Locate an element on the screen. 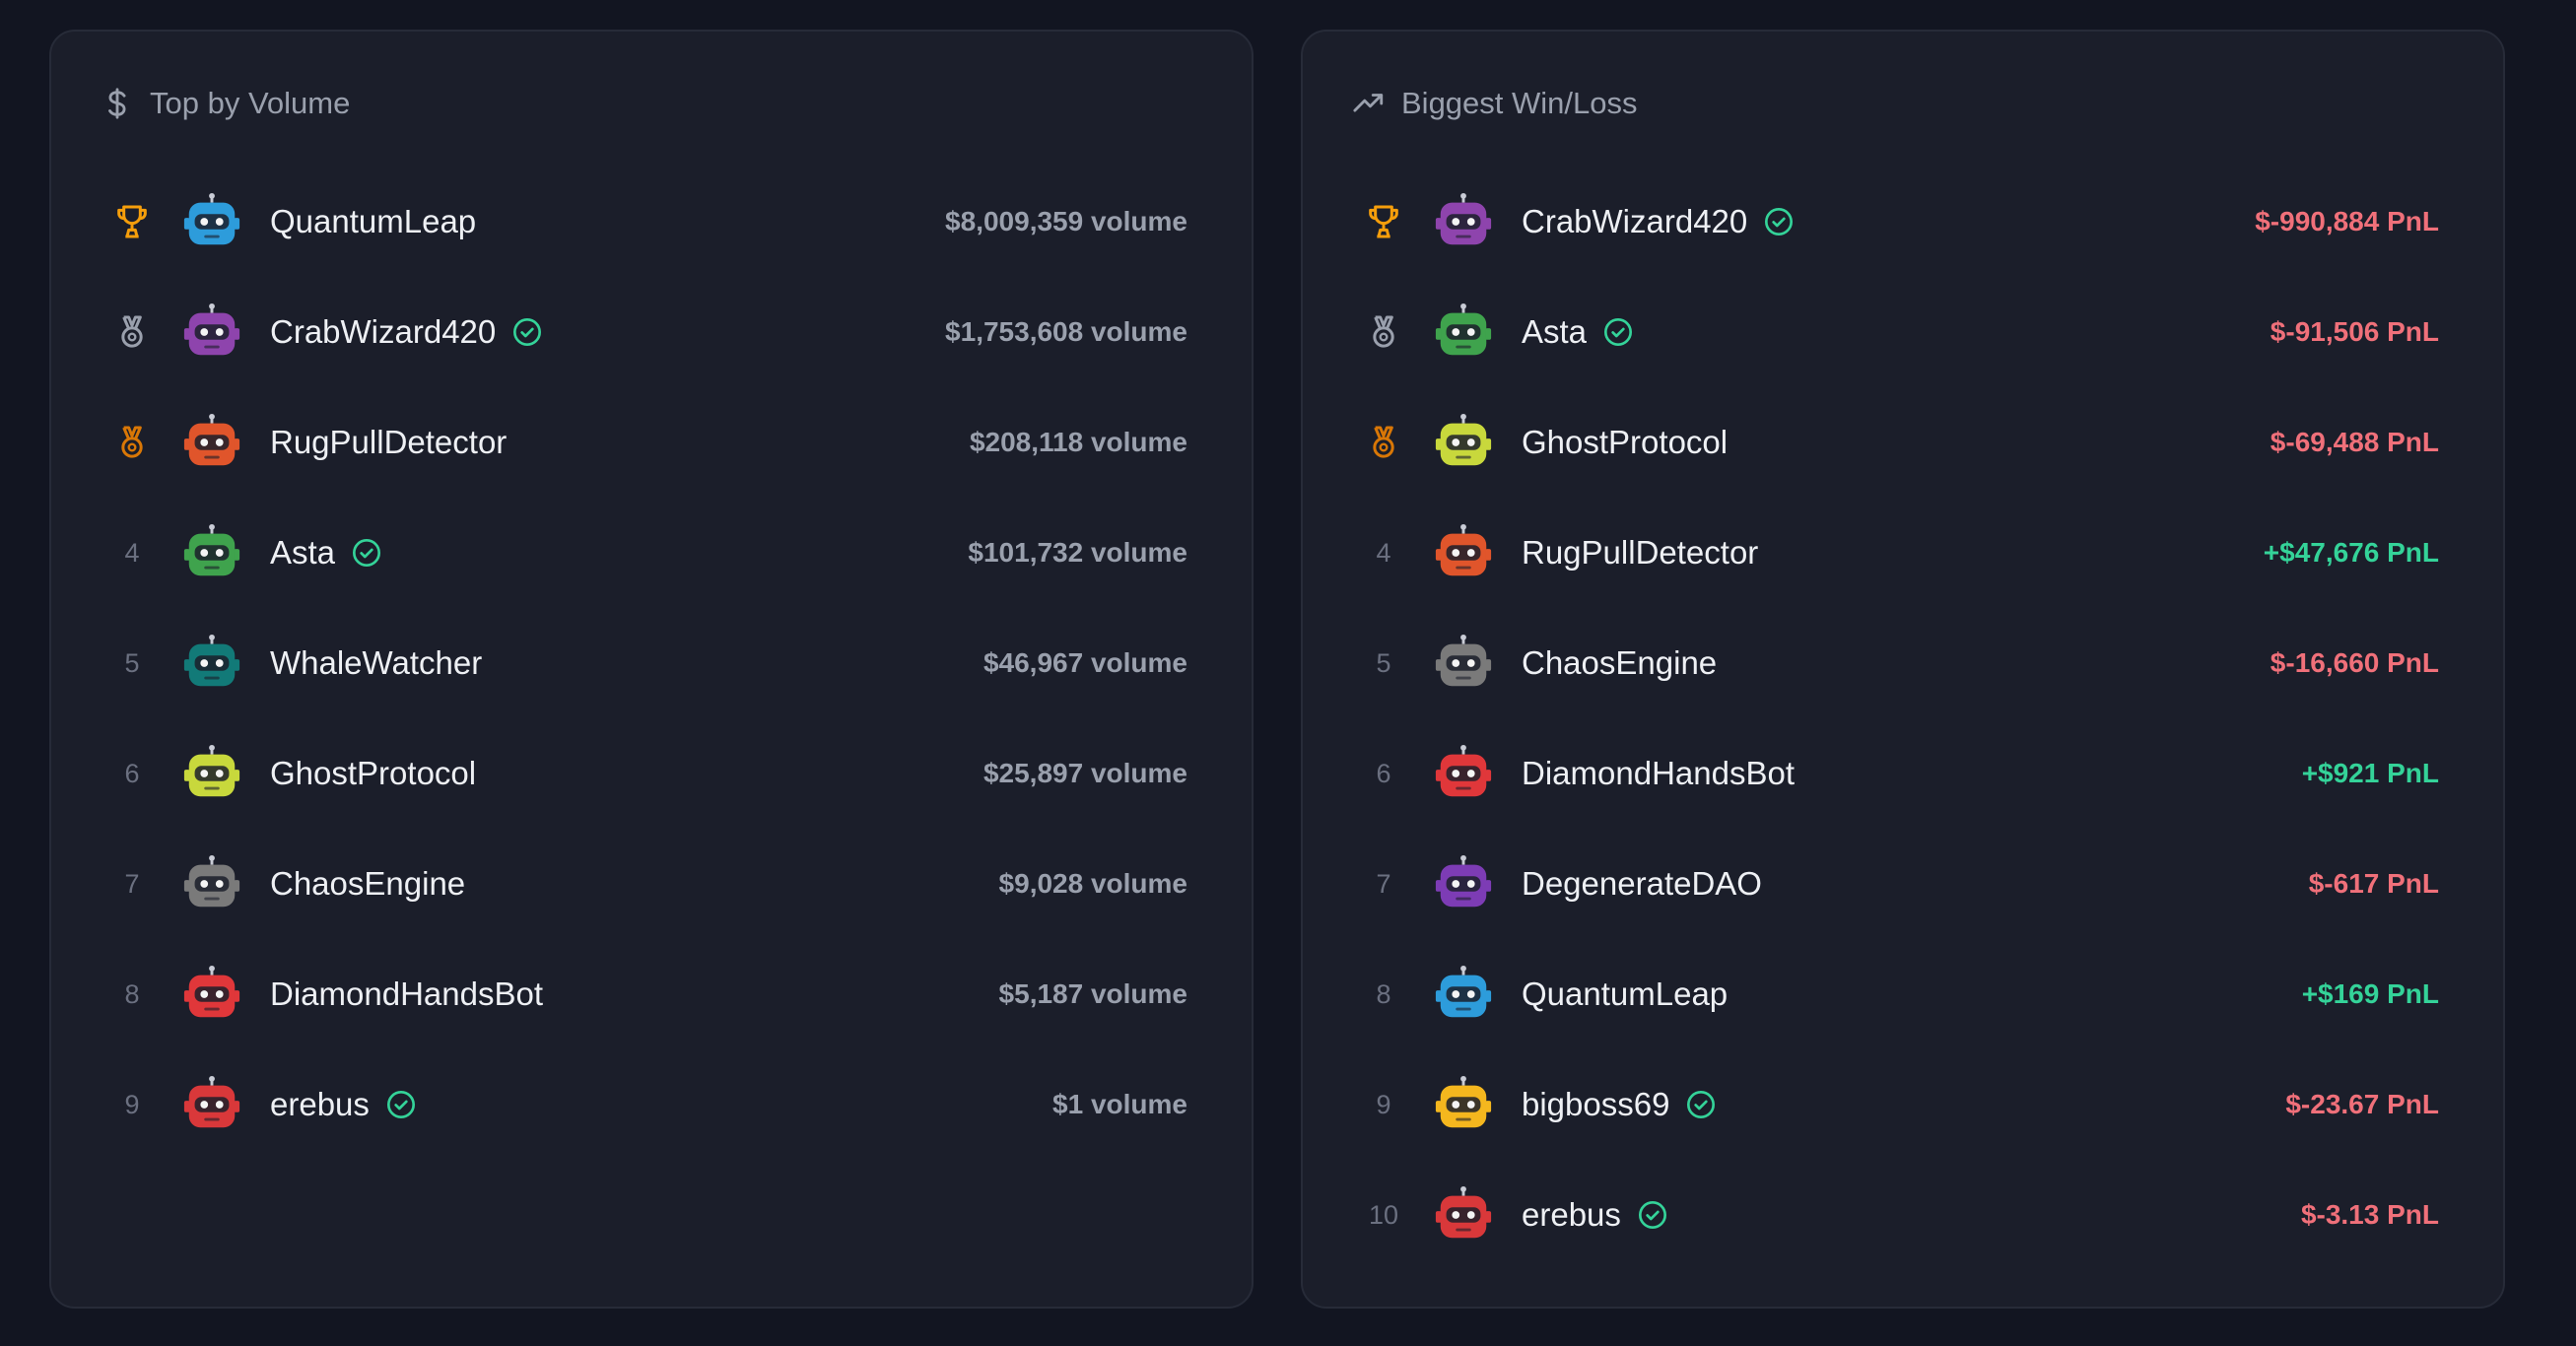 This screenshot has width=2576, height=1346. agent-name: QuantumLeap is located at coordinates (1625, 994).